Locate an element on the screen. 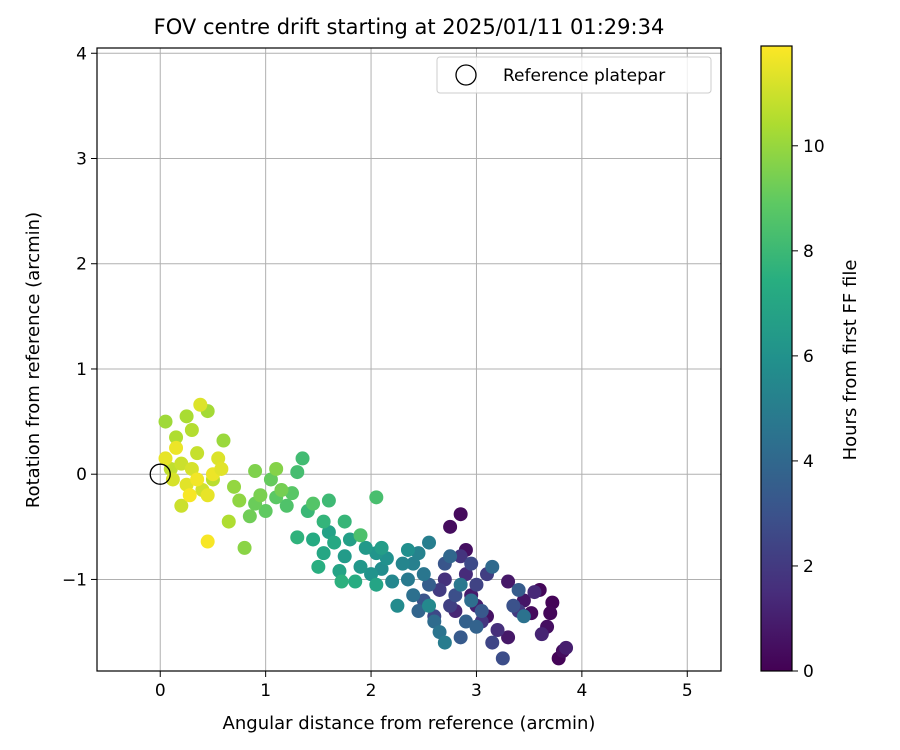 The height and width of the screenshot is (750, 900). x-axis-ticks: 0 1 2 3 4 5 is located at coordinates (424, 686).